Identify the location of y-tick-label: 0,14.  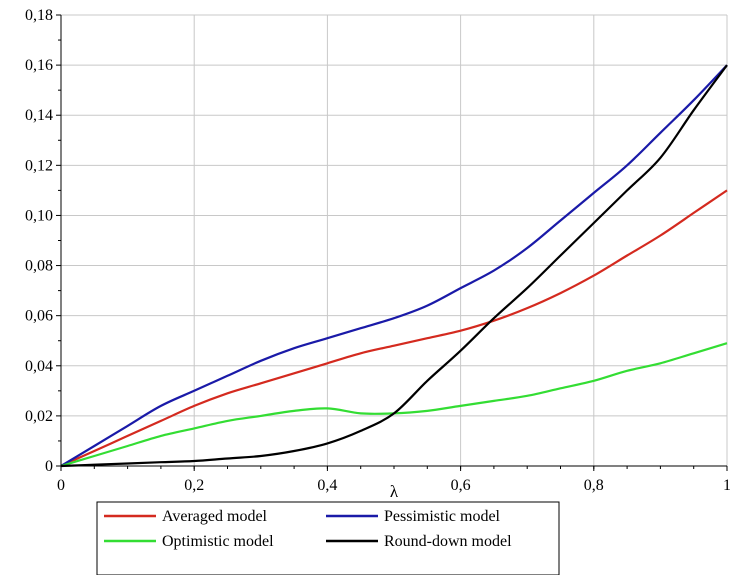
(39, 115).